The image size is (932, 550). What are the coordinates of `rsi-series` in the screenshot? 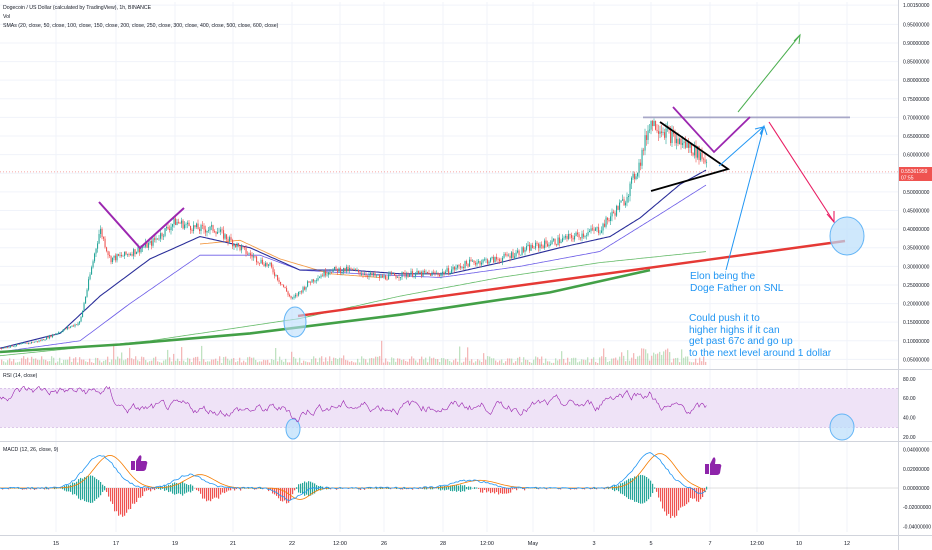 It's located at (353, 404).